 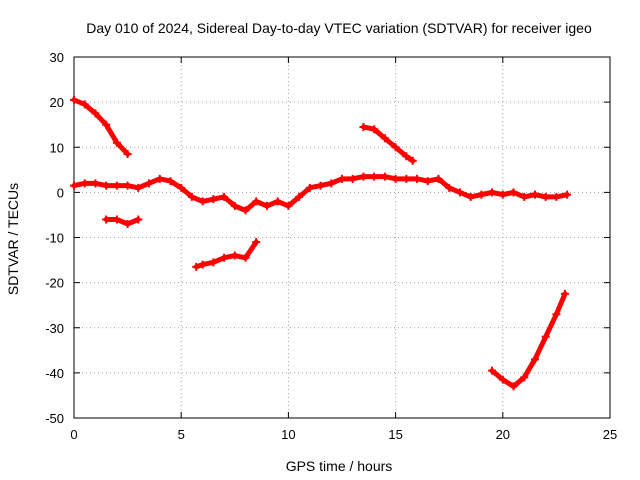 What do you see at coordinates (54, 418) in the screenshot?
I see `y-tick-label: -50` at bounding box center [54, 418].